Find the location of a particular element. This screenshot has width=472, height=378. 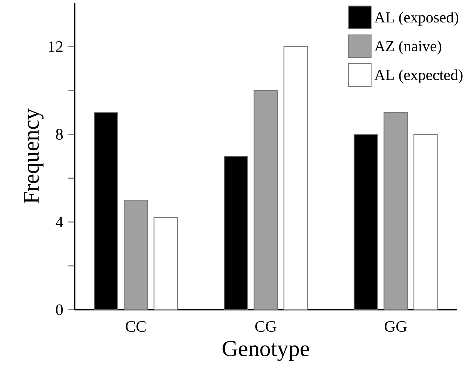

y-tick-label: 8 is located at coordinates (60, 134).